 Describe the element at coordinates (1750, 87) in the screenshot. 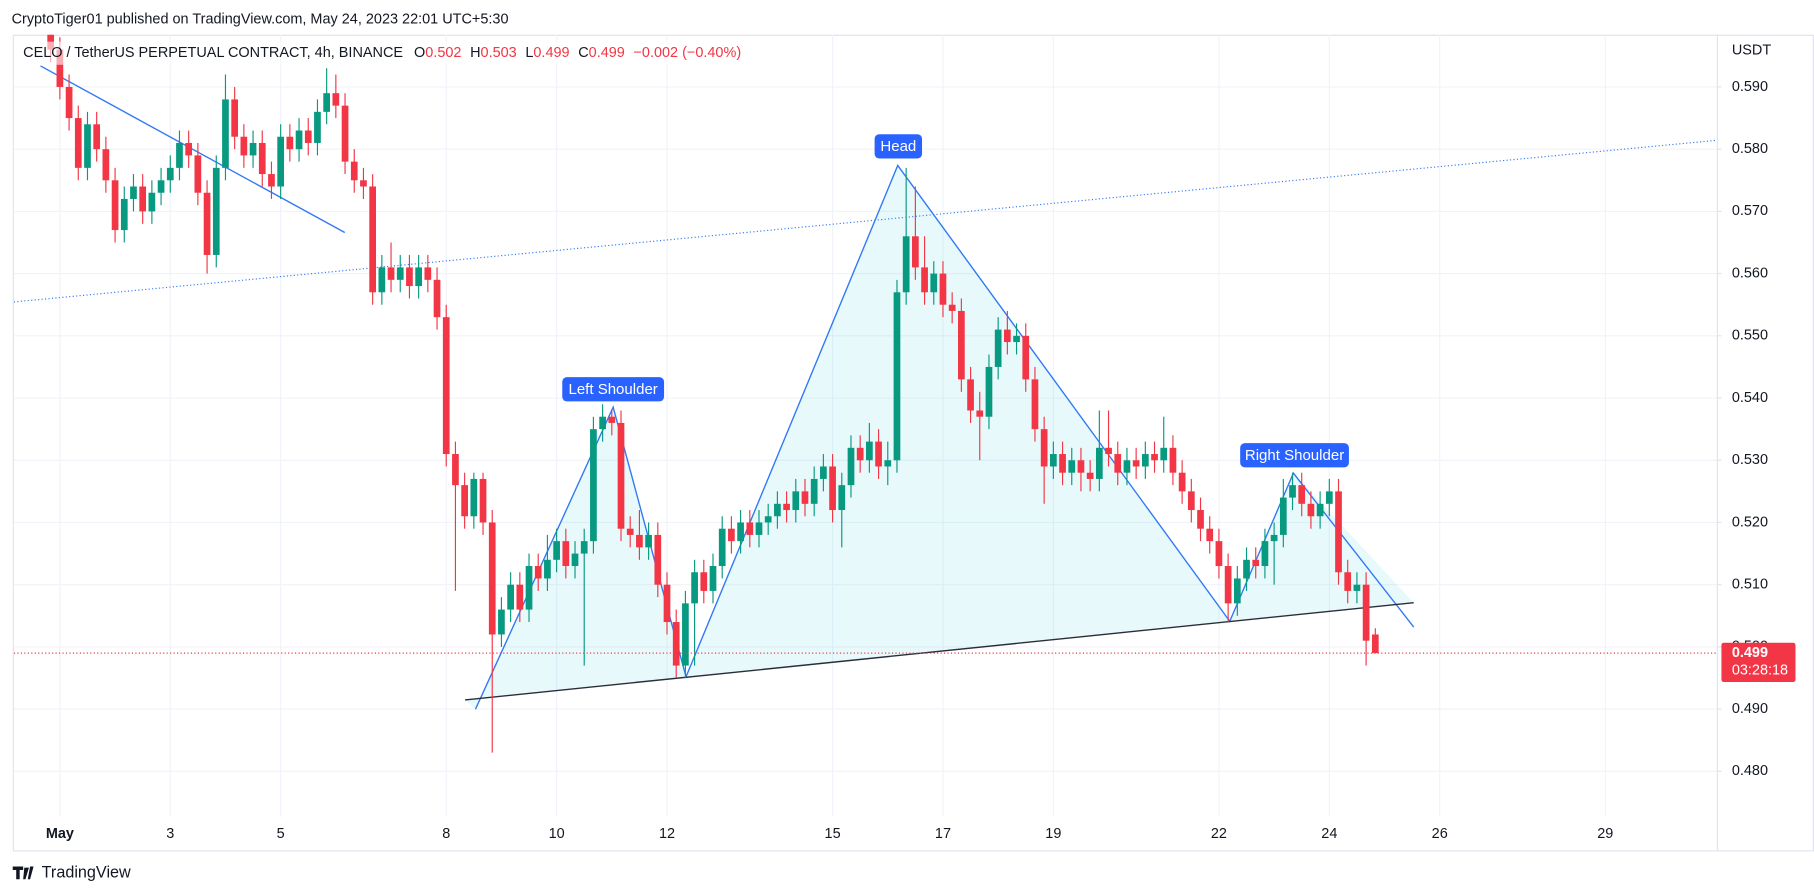

I see `y-tick-label: 0.590` at that location.